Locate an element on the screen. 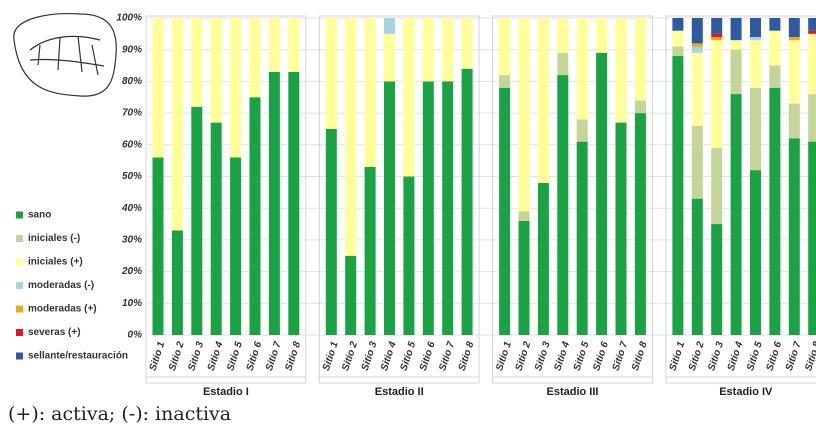 This screenshot has height=437, width=816. y-tick-label: 40% is located at coordinates (131, 208).